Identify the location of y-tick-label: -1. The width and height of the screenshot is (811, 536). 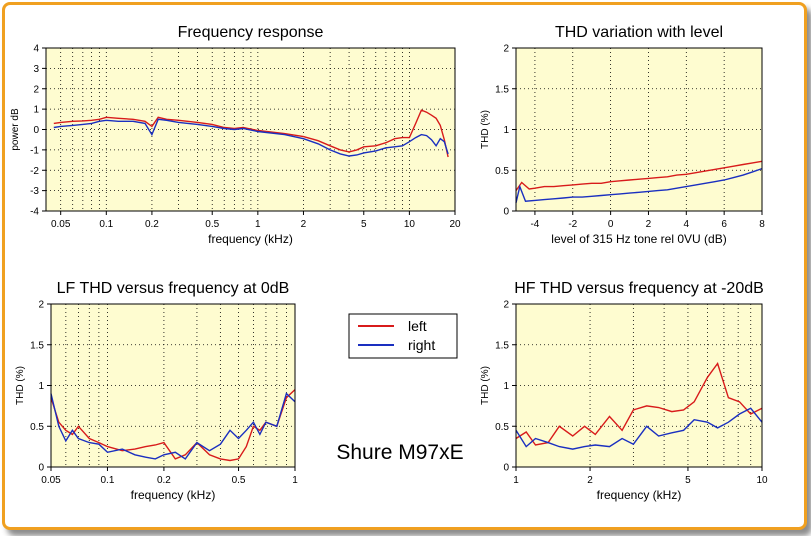
(34, 150).